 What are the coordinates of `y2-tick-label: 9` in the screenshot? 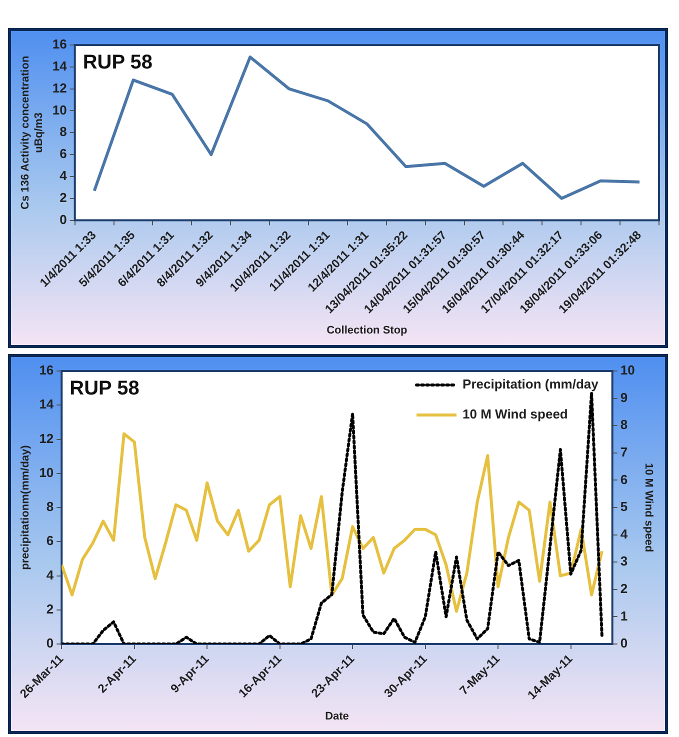 It's located at (624, 397).